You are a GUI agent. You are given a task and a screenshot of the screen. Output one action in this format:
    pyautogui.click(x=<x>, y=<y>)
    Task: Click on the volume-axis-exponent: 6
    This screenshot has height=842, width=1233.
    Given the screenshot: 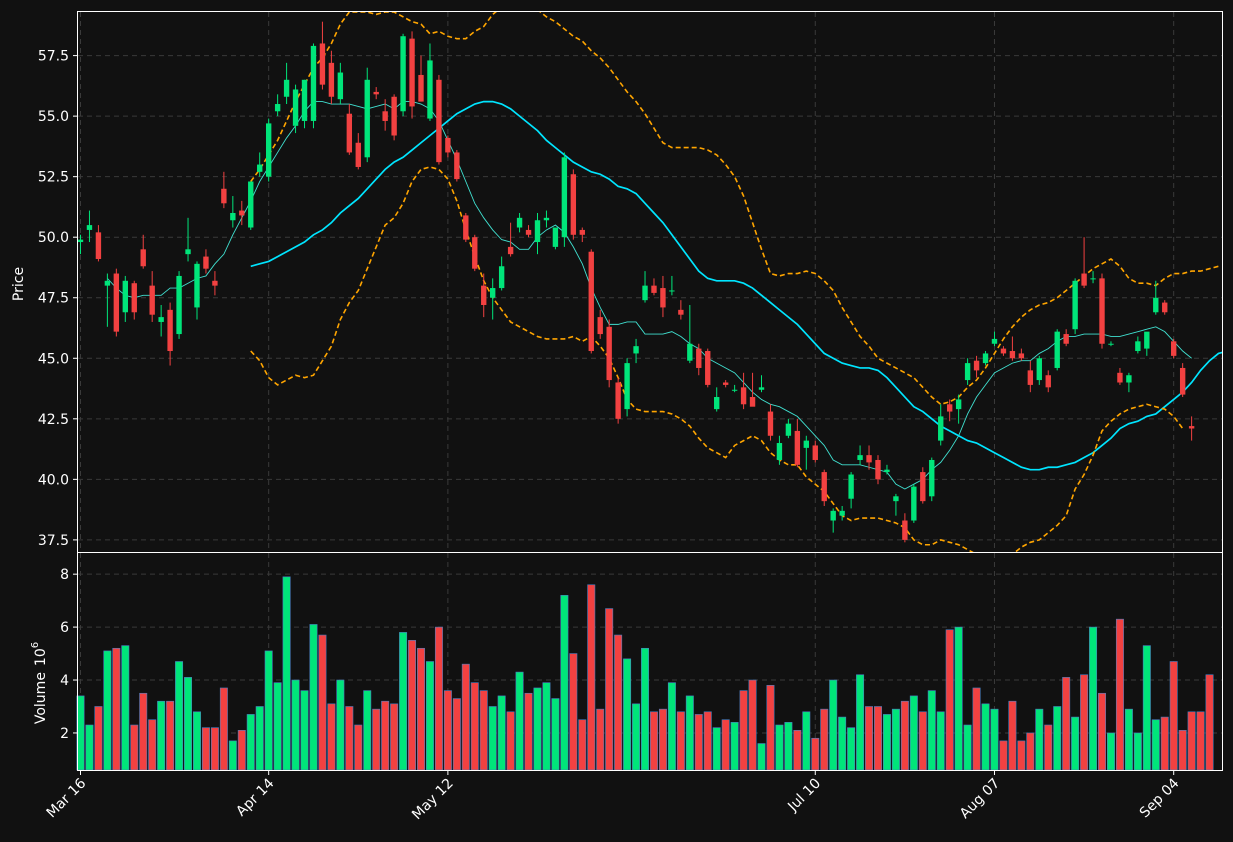 What is the action you would take?
    pyautogui.click(x=35, y=645)
    